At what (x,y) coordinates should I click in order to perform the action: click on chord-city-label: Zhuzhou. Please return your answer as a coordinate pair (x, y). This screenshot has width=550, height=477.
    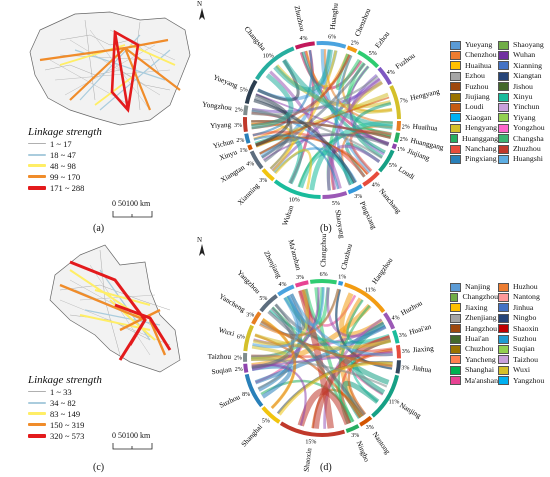
    Looking at the image, I should click on (300, 19).